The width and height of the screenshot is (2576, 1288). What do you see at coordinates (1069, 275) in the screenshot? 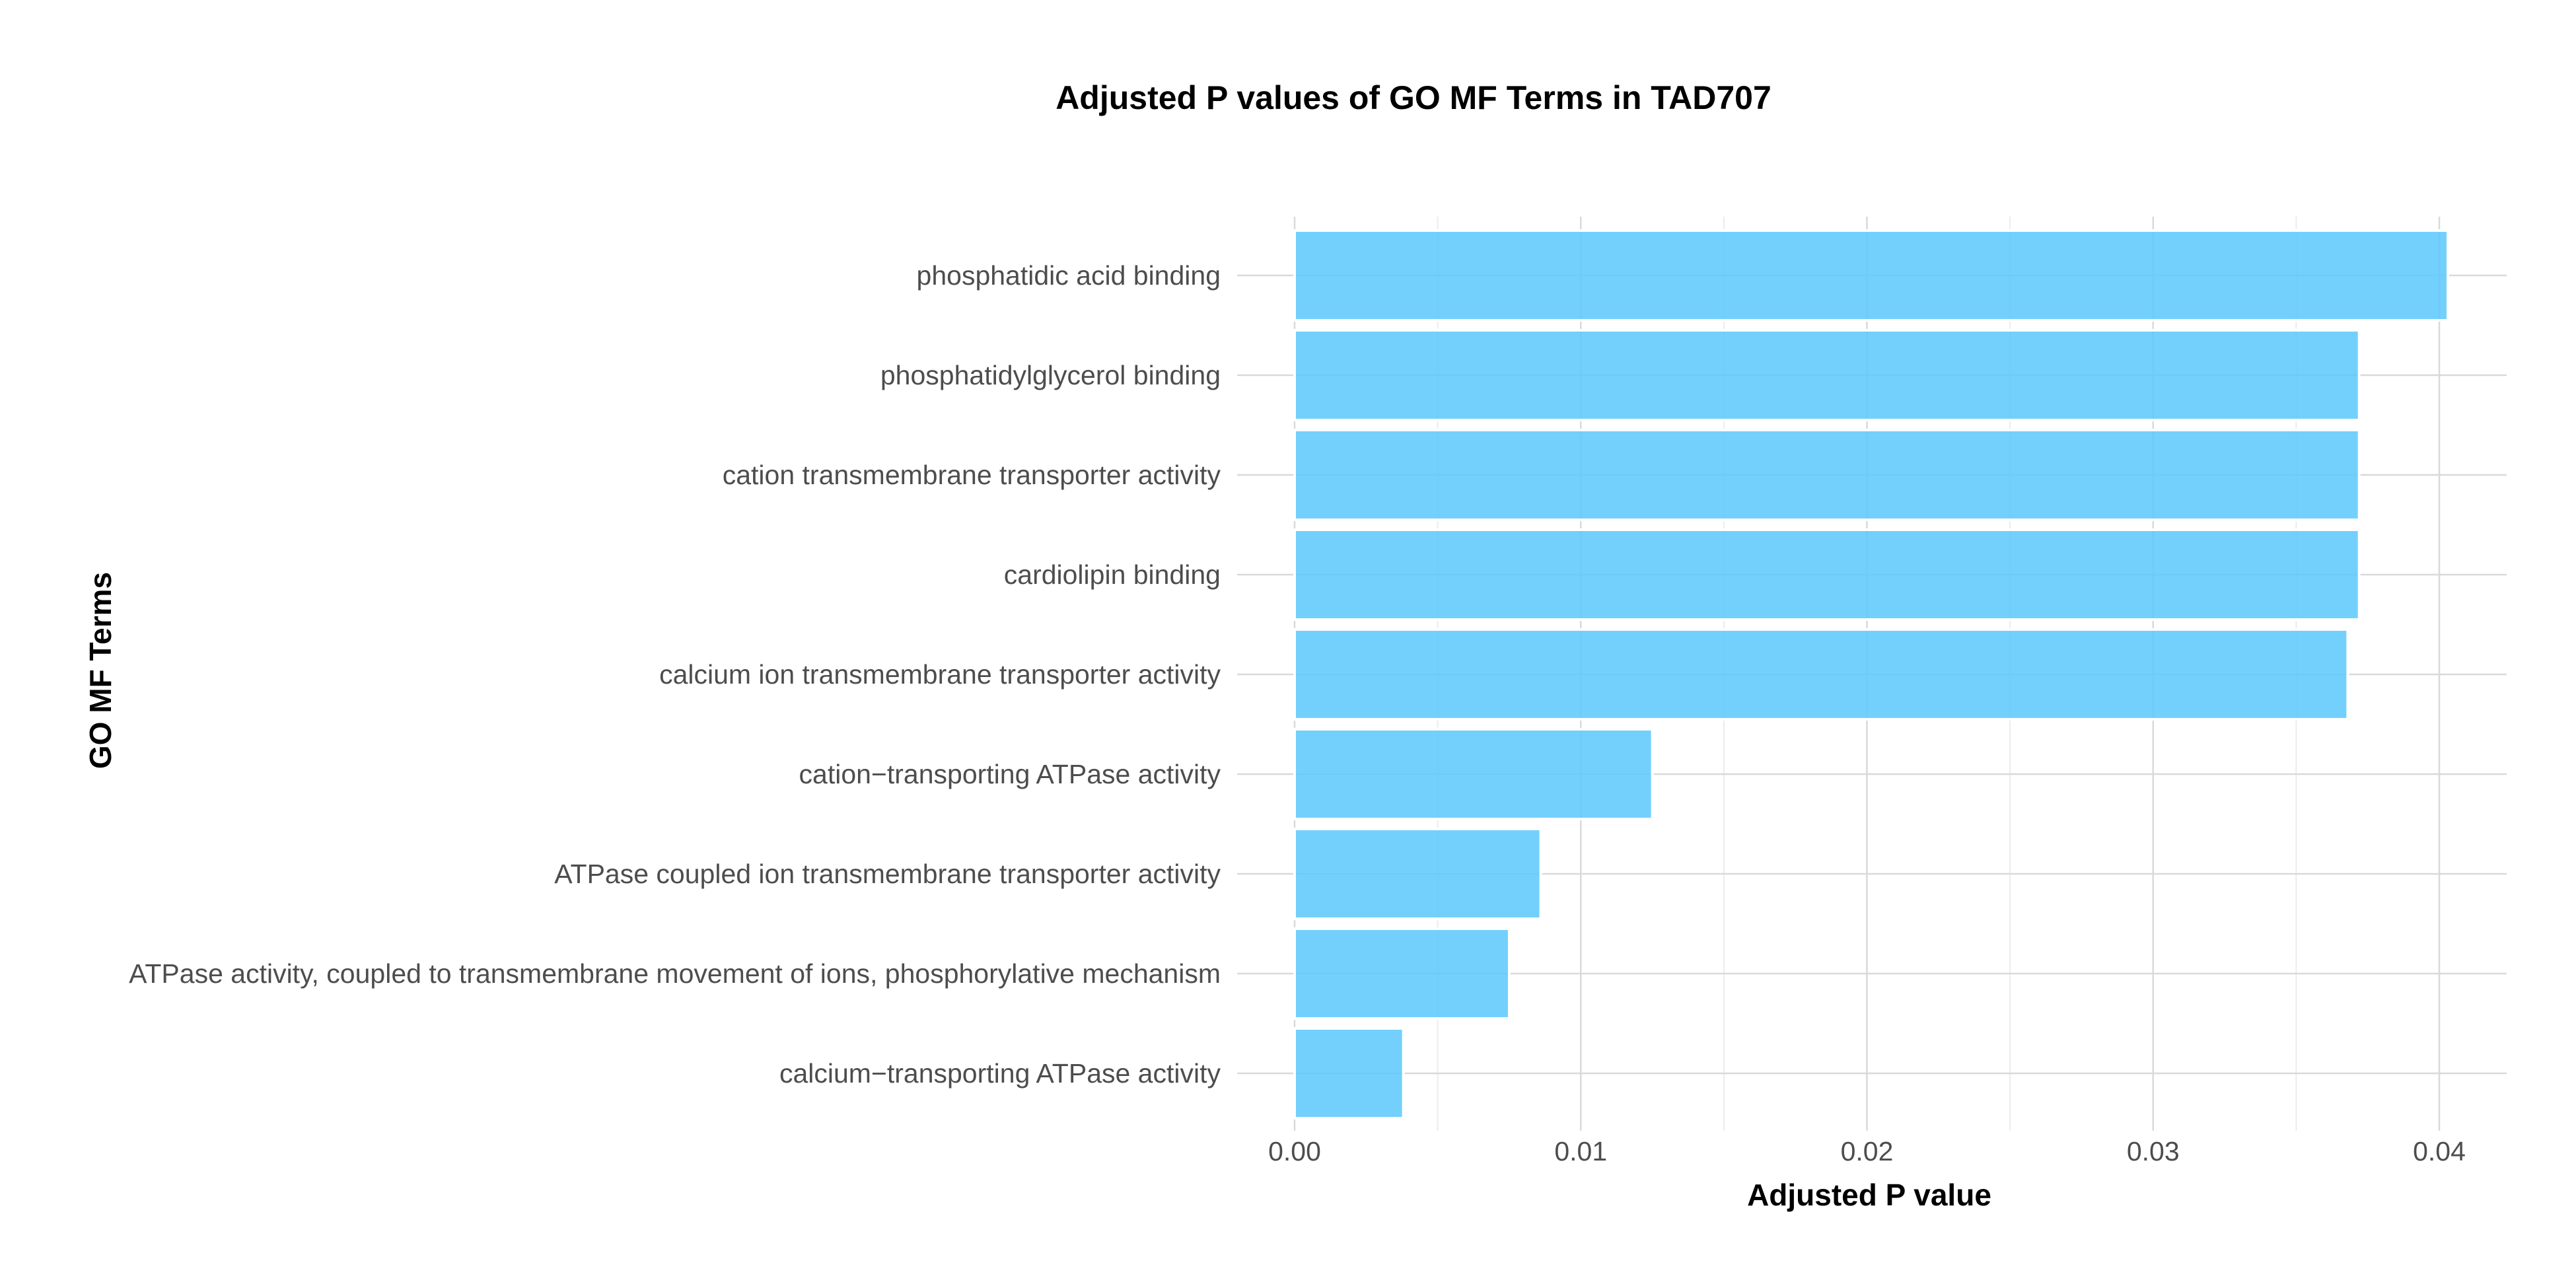
I see `category-label: phosphatidic acid binding` at bounding box center [1069, 275].